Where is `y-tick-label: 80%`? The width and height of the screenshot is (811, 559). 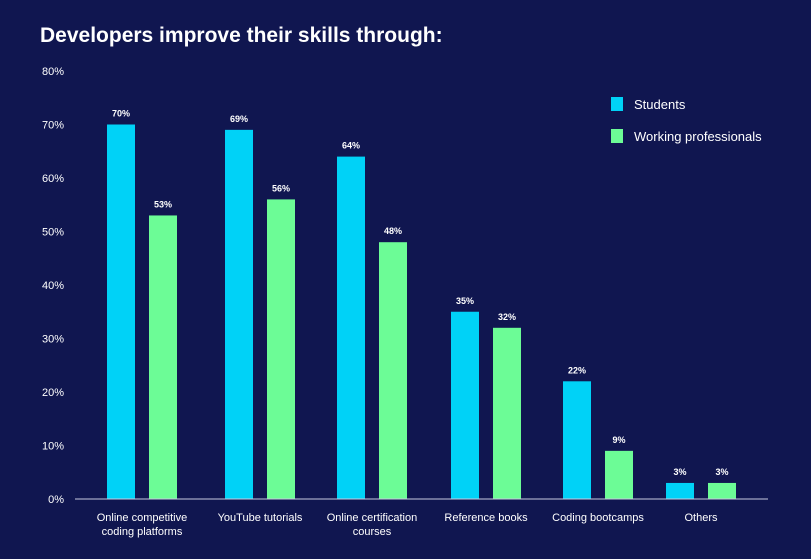
y-tick-label: 80% is located at coordinates (53, 72).